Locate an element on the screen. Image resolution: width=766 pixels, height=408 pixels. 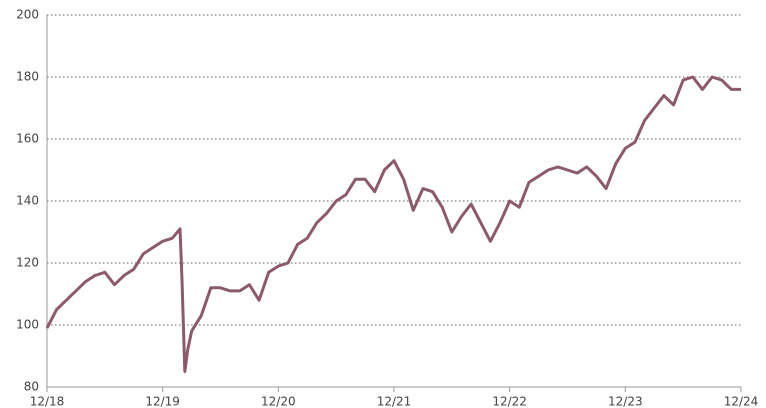
y-tick-label: 120 is located at coordinates (27, 263).